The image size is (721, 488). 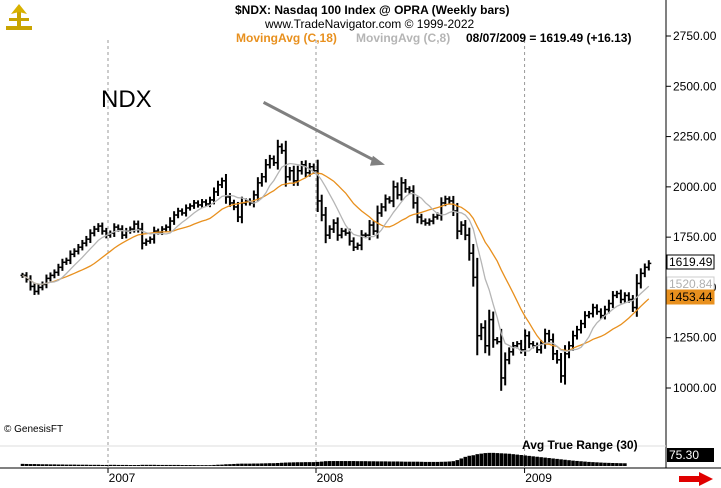 I want to click on value-box-atr: 75.30, so click(x=690, y=455).